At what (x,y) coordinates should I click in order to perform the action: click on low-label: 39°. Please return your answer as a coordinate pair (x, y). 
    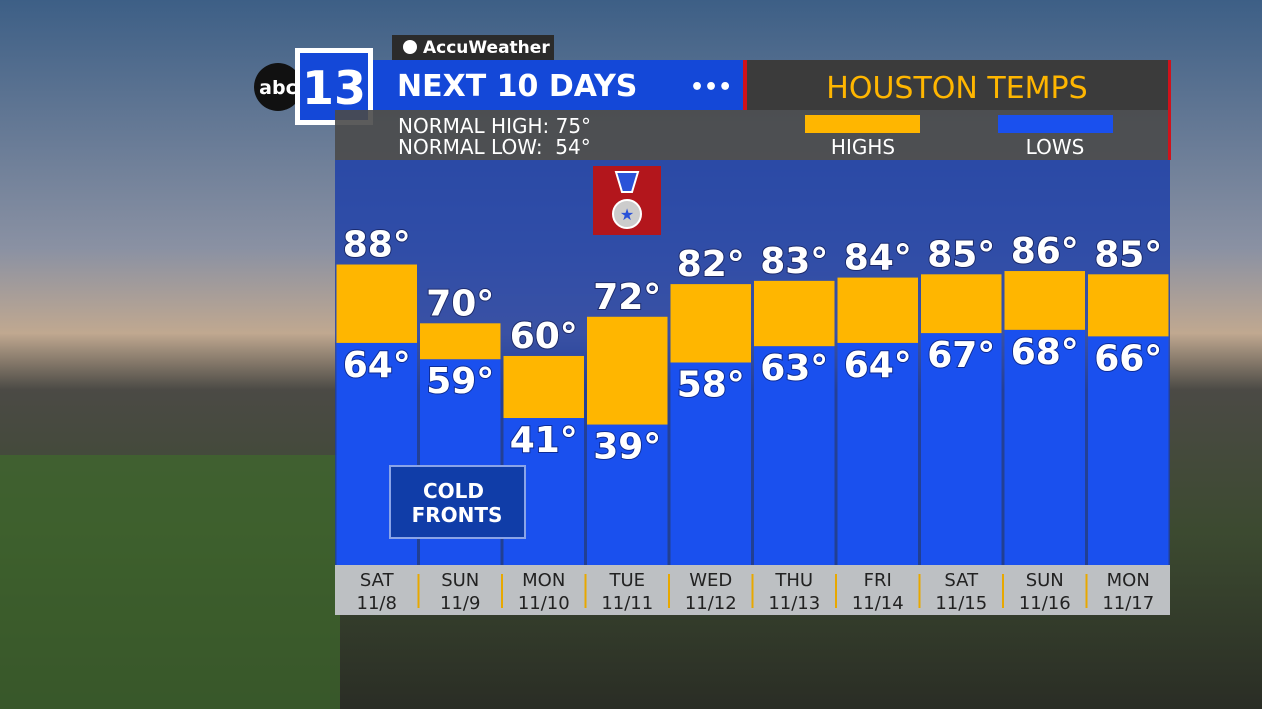
    Looking at the image, I should click on (627, 447).